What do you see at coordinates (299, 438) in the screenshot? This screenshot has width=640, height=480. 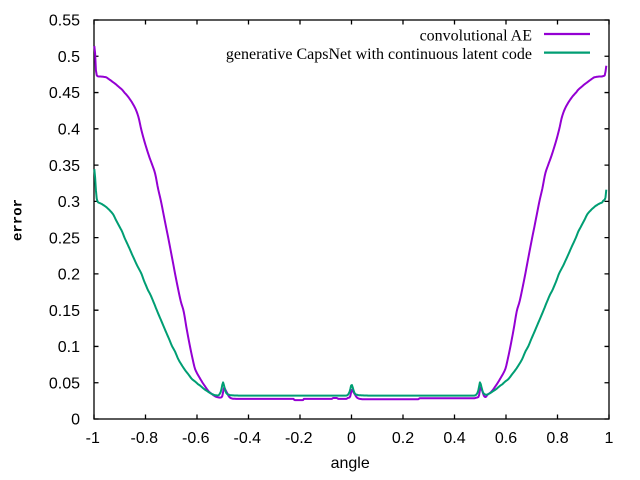 I see `svg-text: -0.2` at bounding box center [299, 438].